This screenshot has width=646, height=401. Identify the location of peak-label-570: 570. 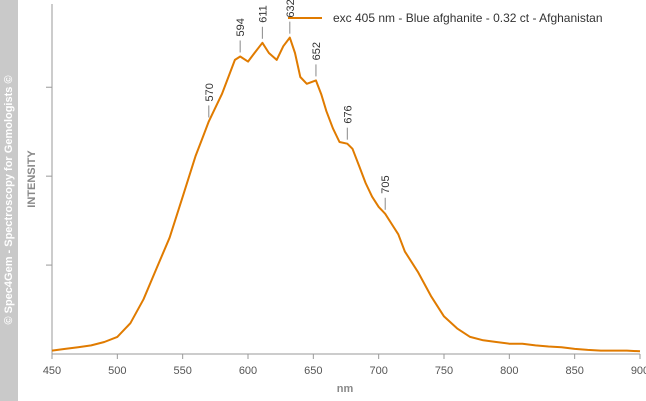
(210, 92).